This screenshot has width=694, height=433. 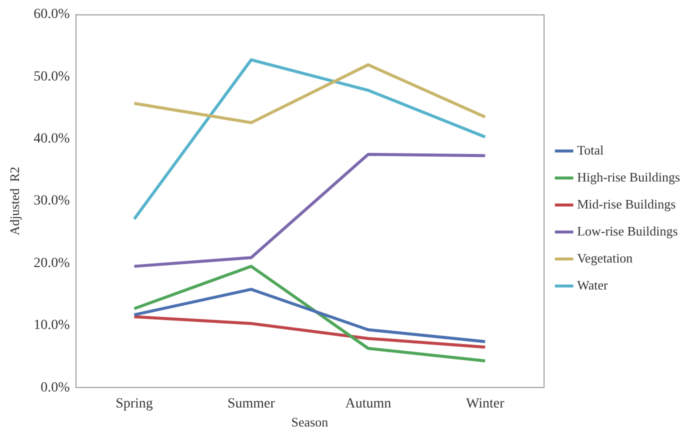 I want to click on y-tick-label: 20.0%, so click(x=52, y=263).